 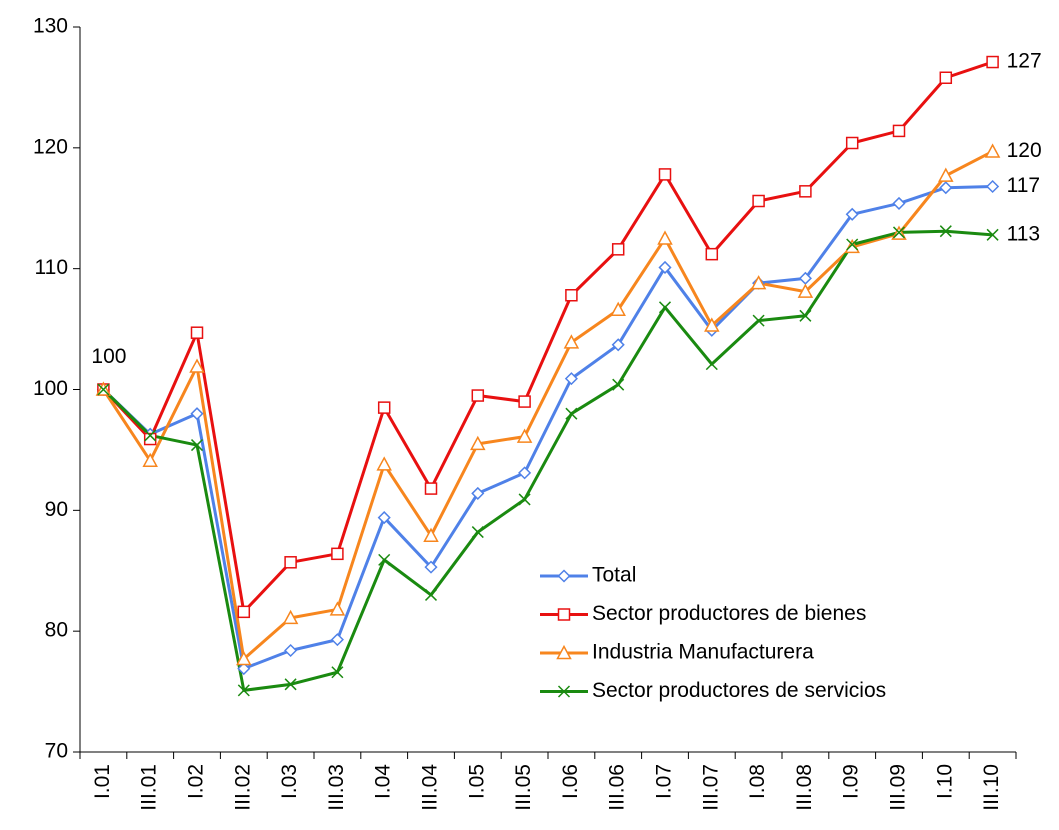 I want to click on x-tick-label: I.05, so click(x=476, y=781).